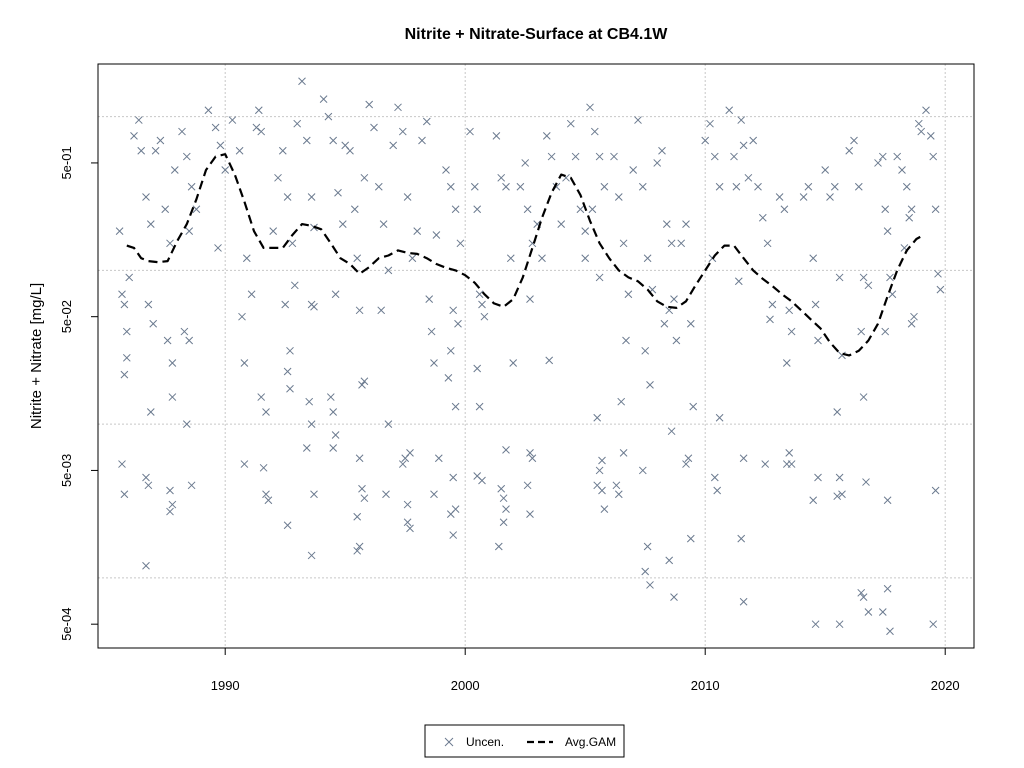  I want to click on x-tick-label: 2000, so click(465, 685).